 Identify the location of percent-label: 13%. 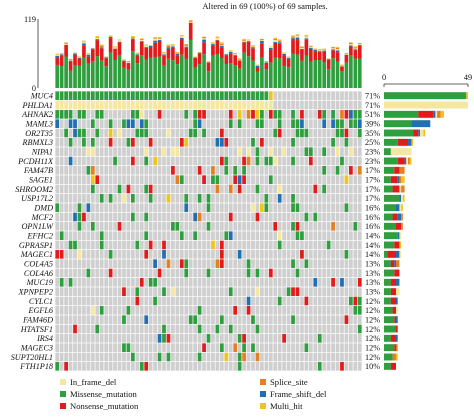
(372, 273).